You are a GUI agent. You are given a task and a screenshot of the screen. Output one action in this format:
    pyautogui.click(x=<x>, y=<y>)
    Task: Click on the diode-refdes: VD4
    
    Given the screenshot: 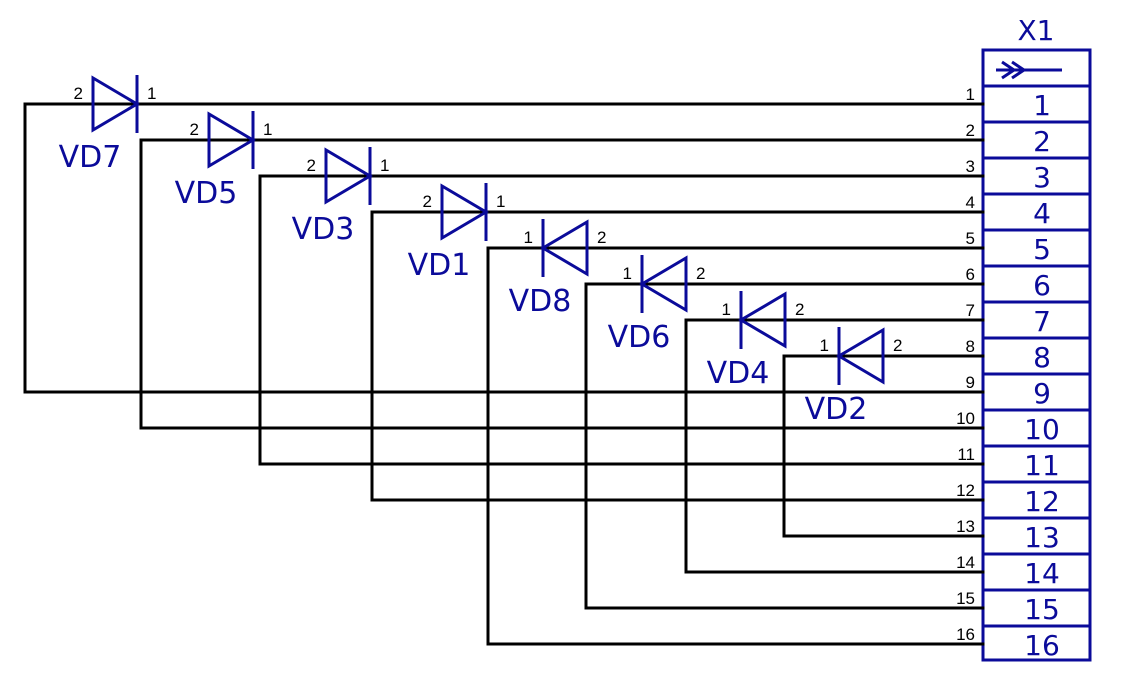 What is the action you would take?
    pyautogui.click(x=738, y=373)
    